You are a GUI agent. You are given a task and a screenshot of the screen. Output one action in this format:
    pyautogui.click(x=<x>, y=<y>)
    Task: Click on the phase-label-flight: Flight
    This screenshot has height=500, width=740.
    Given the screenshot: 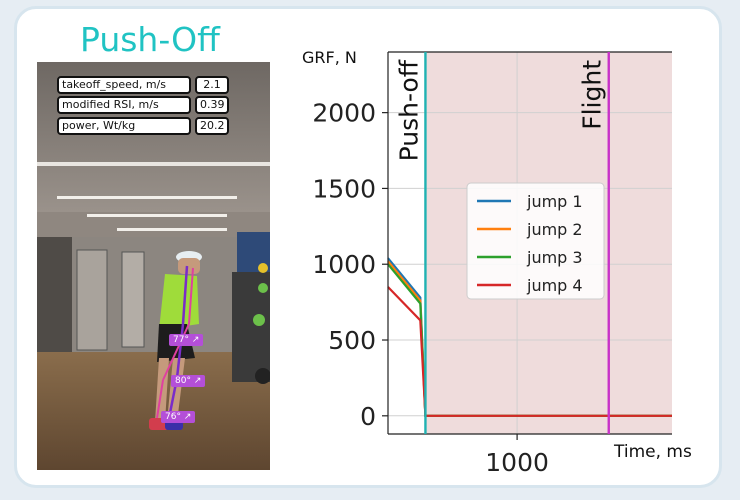 What is the action you would take?
    pyautogui.click(x=592, y=95)
    